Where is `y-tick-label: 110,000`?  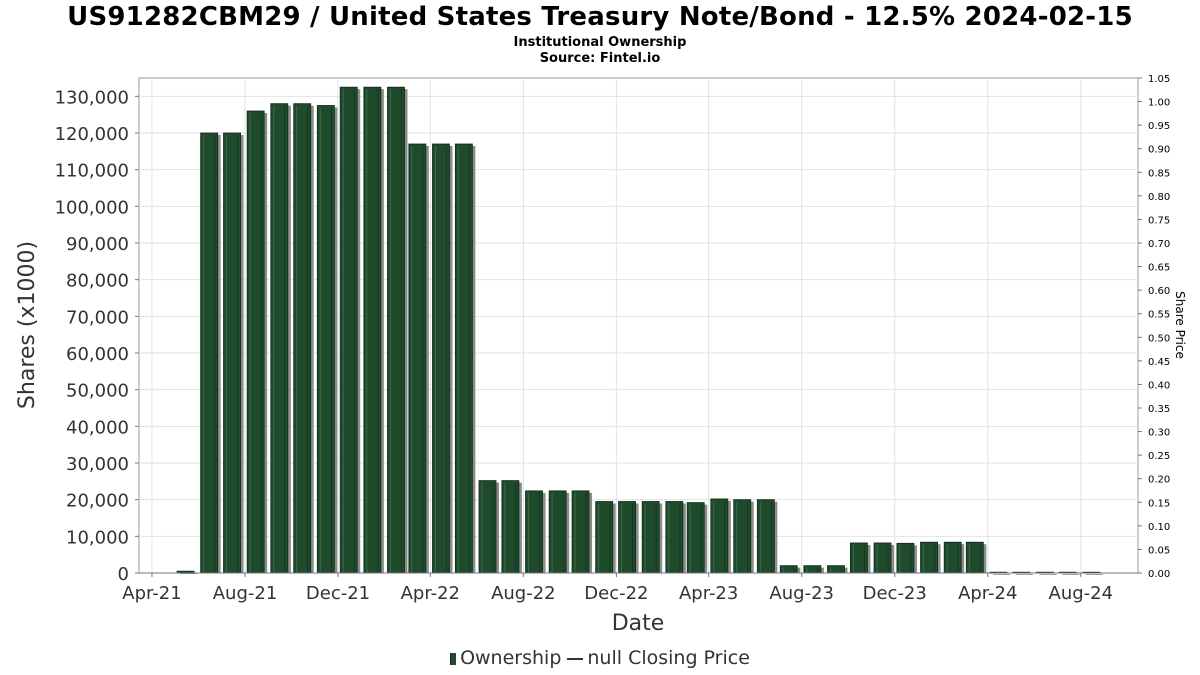 y-tick-label: 110,000 is located at coordinates (92, 171).